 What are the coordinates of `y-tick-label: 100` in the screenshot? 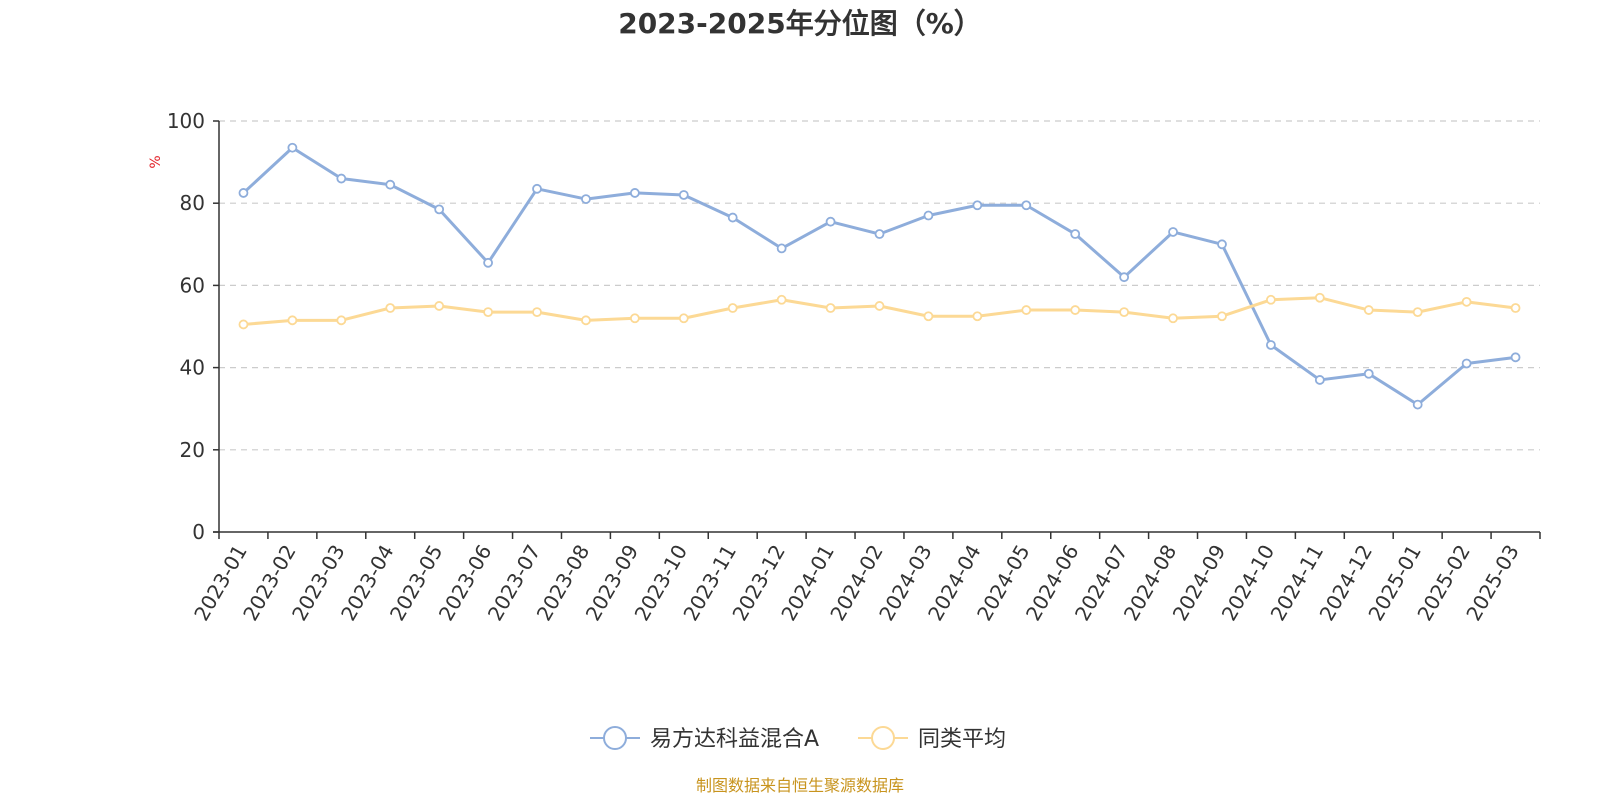 It's located at (186, 121).